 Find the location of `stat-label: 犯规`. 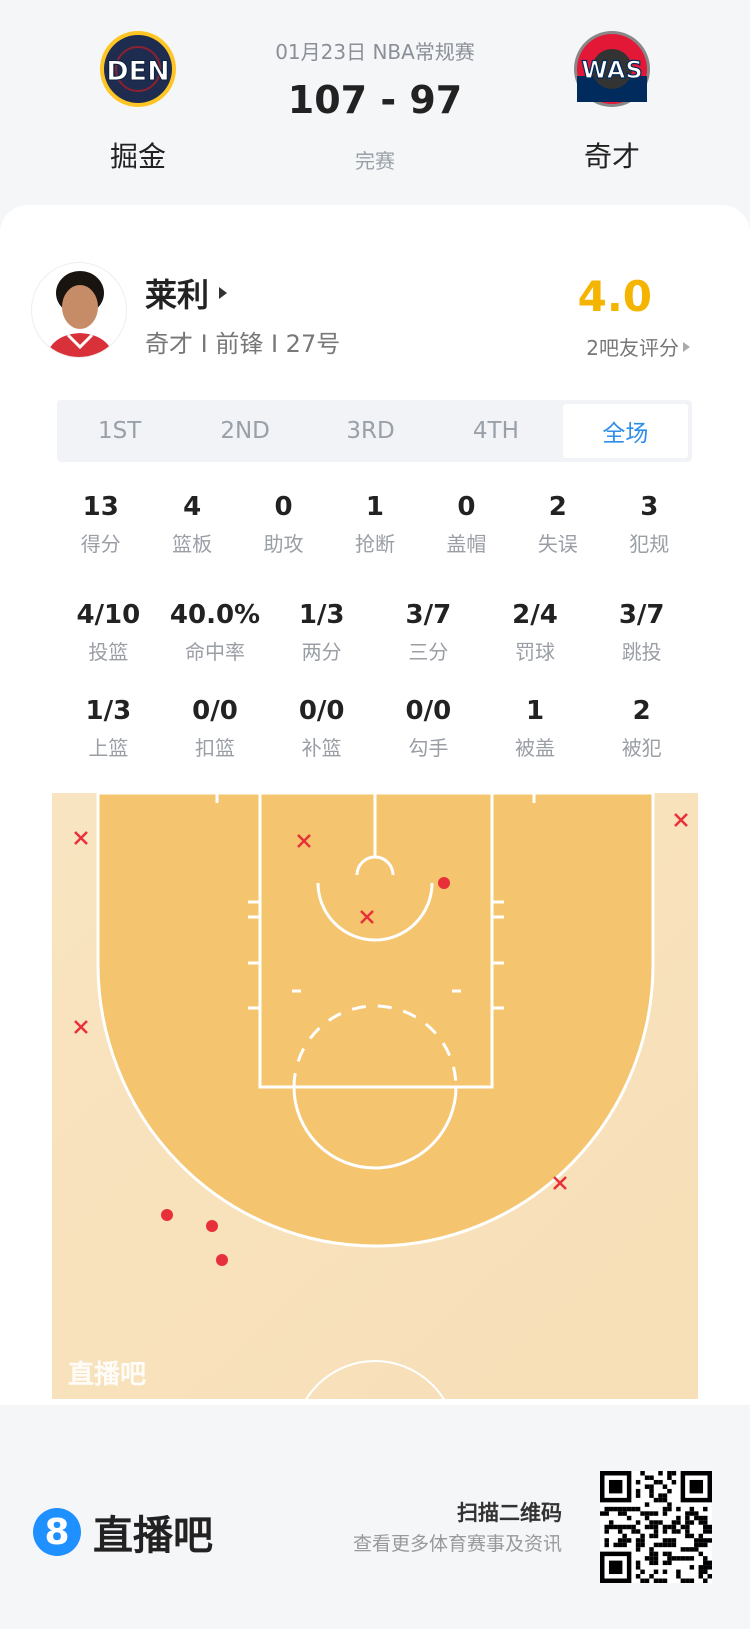

stat-label: 犯规 is located at coordinates (649, 544).